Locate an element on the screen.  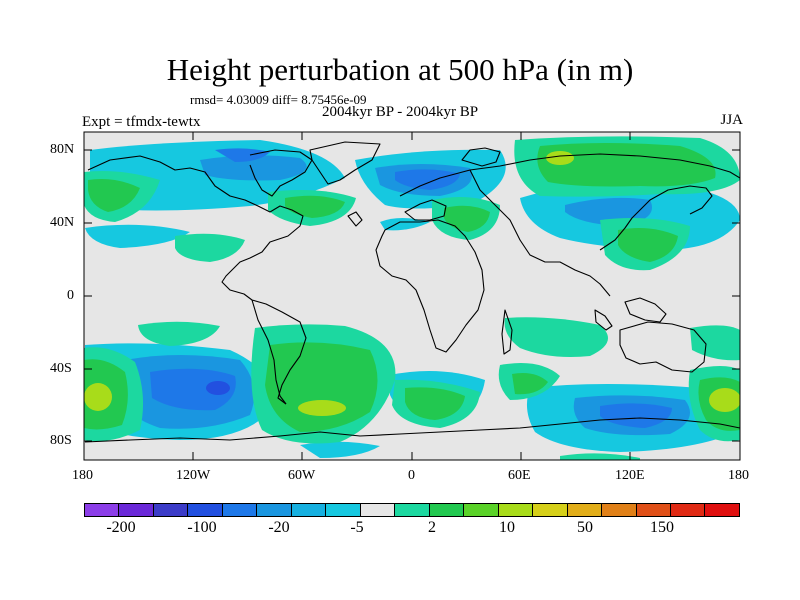
colorbar-label: 2 is located at coordinates (432, 527).